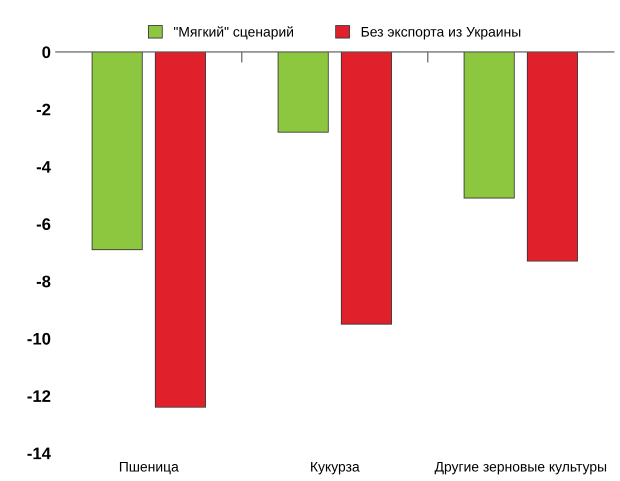  I want to click on x-tick-label: Другие зерновые культуры, so click(520, 468).